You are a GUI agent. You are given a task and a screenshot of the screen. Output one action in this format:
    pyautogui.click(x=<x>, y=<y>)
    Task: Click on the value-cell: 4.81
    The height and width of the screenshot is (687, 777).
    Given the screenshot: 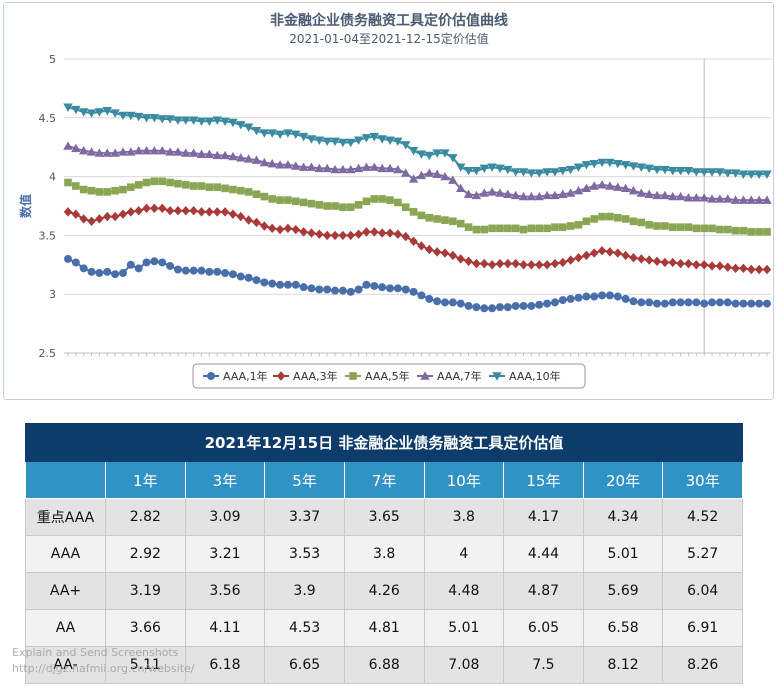 What is the action you would take?
    pyautogui.click(x=384, y=628)
    